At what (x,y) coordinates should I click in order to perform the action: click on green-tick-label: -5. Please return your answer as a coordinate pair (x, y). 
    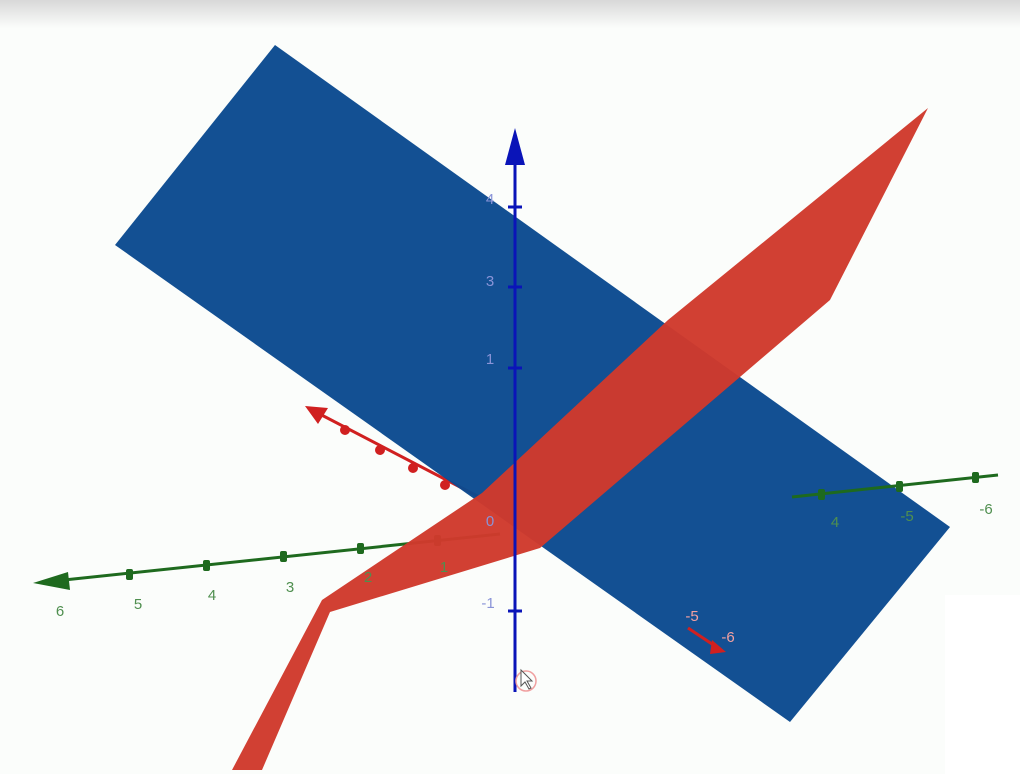
    Looking at the image, I should click on (906, 516).